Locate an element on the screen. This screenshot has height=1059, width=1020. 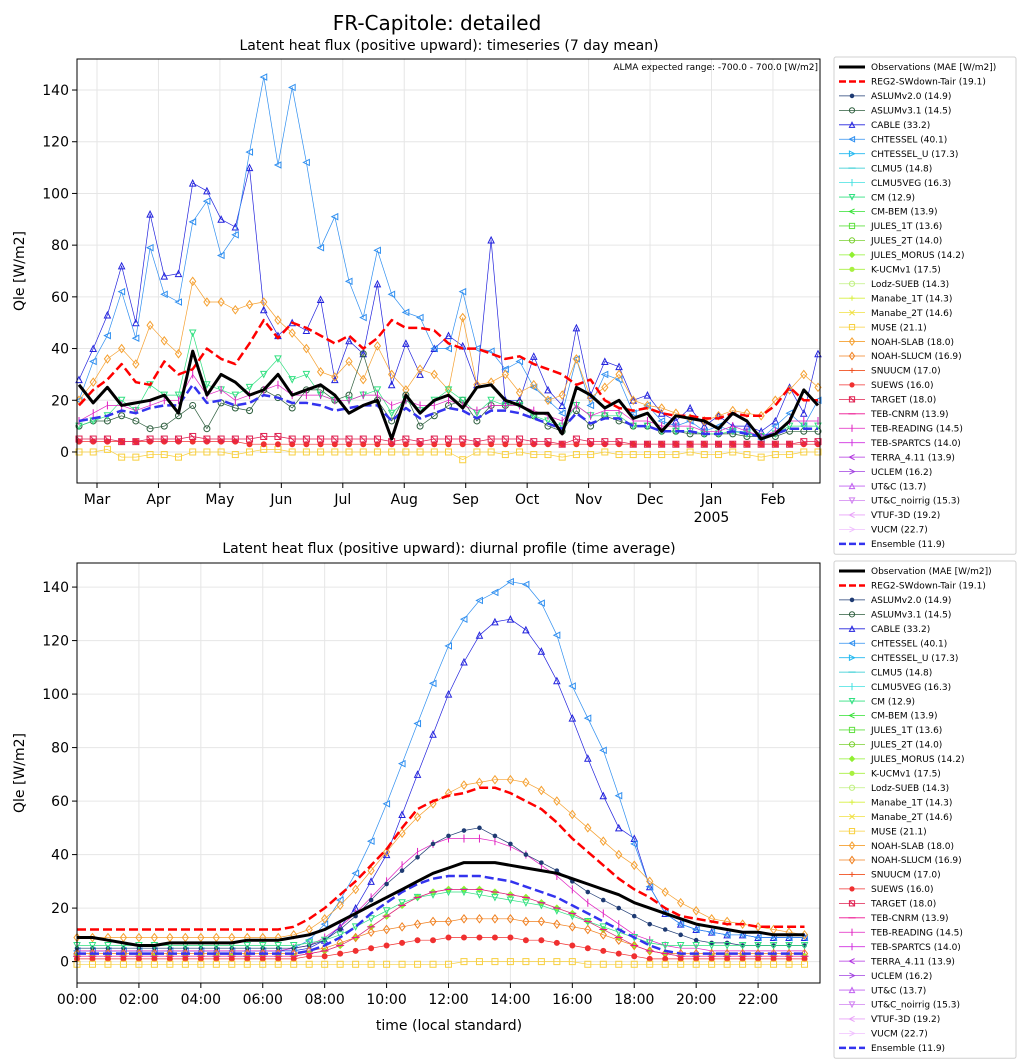
legend-label: JULES_1T (13.6) is located at coordinates (906, 227).